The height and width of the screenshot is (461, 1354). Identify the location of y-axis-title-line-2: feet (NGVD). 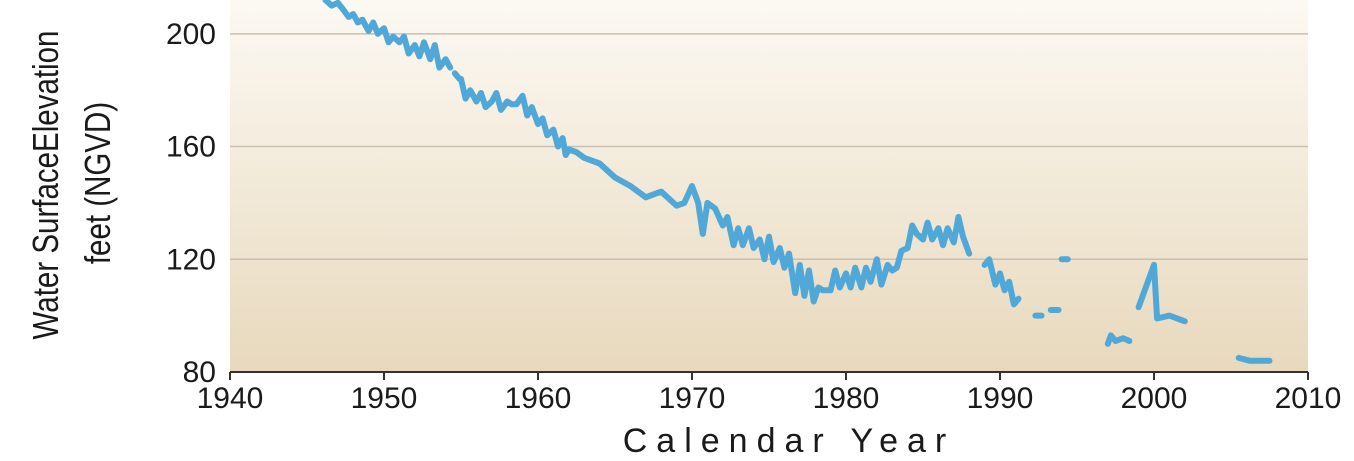
(97, 183).